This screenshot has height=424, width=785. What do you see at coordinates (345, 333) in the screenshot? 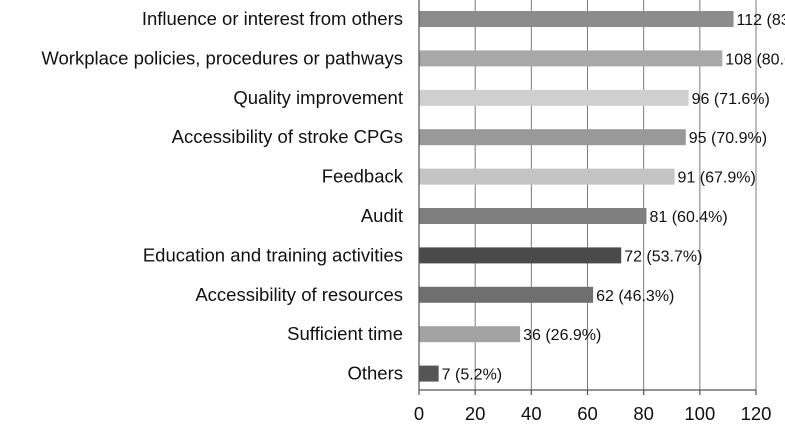
I see `category-label: Sufficient time` at bounding box center [345, 333].